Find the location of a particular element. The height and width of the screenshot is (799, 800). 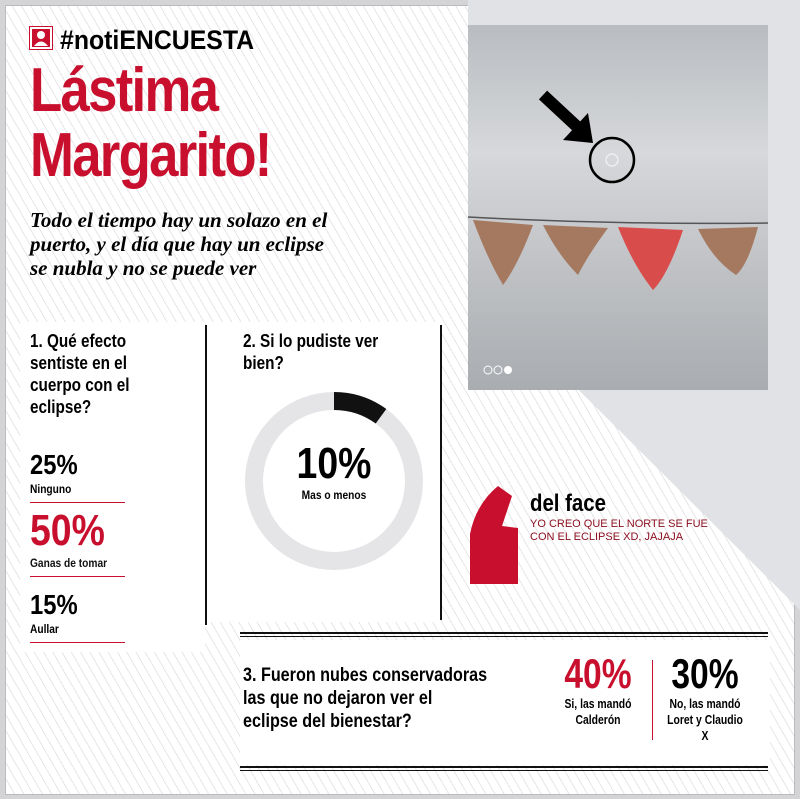

q3-answer-no: 30% No, las mandó Loret y Claudio X is located at coordinates (705, 698).